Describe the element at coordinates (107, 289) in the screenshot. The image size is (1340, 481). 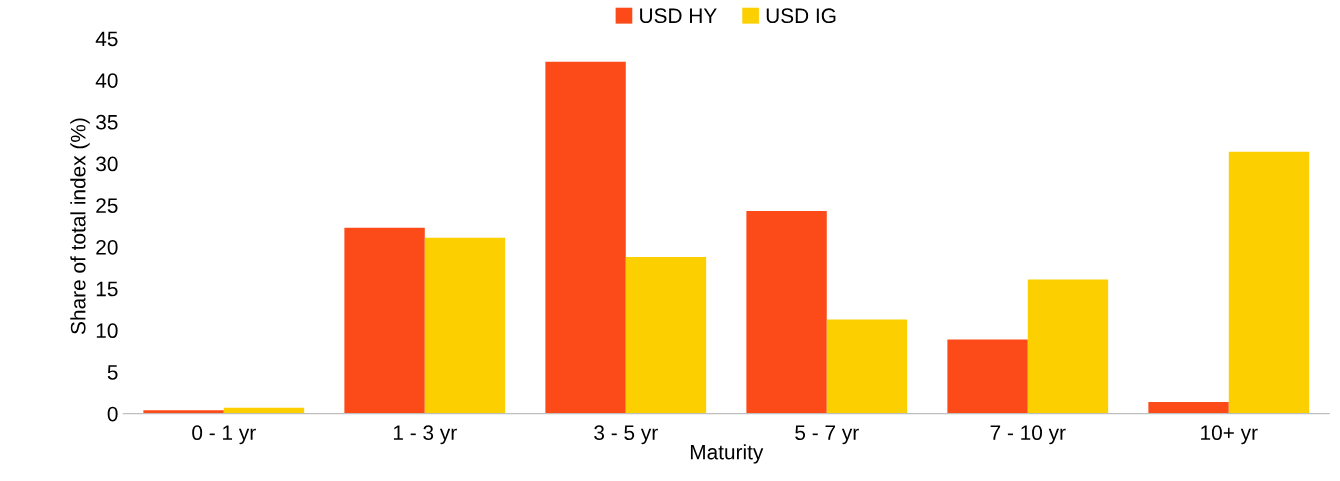
I see `y-tick-label: 15` at that location.